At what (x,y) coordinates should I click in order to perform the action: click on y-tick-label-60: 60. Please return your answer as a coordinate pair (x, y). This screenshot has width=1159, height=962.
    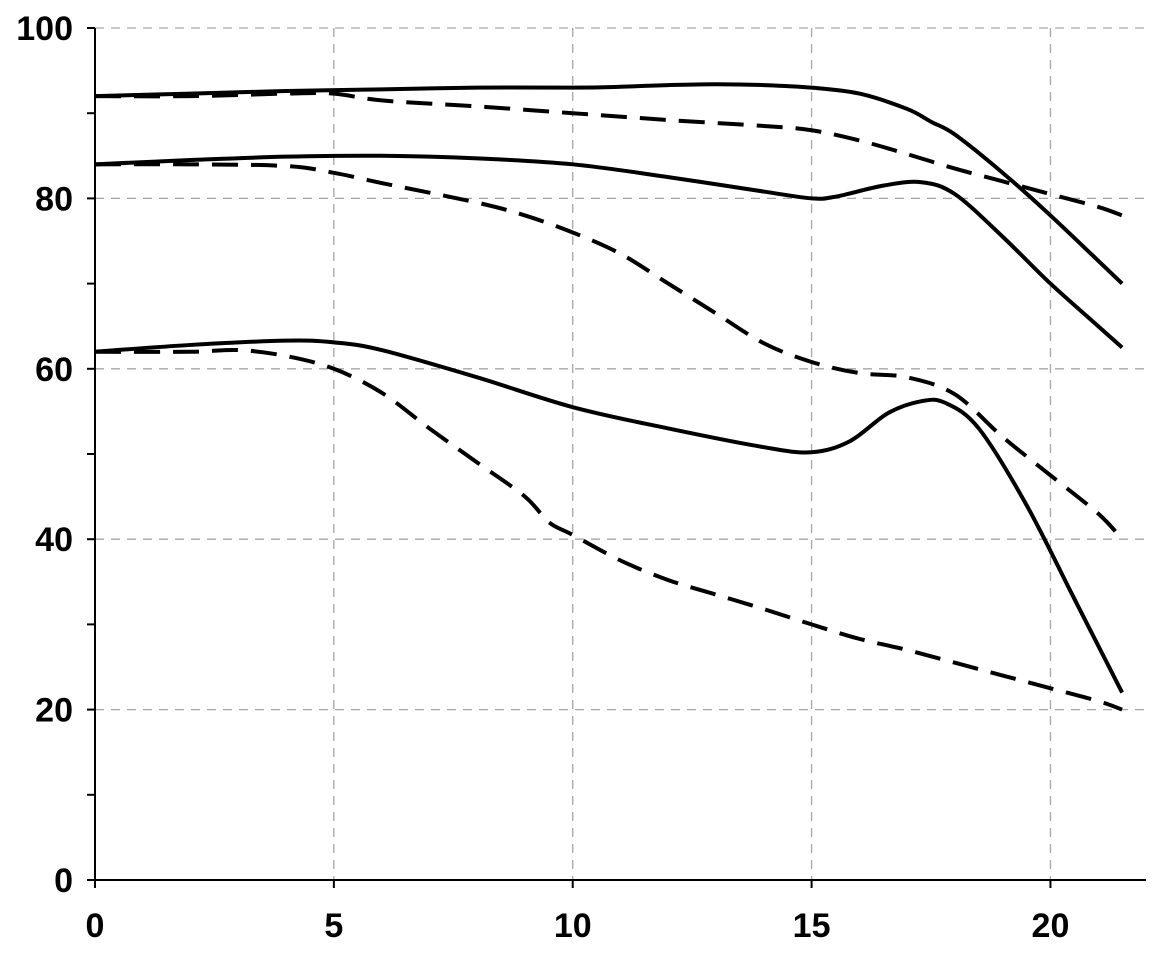
    Looking at the image, I should click on (54, 370).